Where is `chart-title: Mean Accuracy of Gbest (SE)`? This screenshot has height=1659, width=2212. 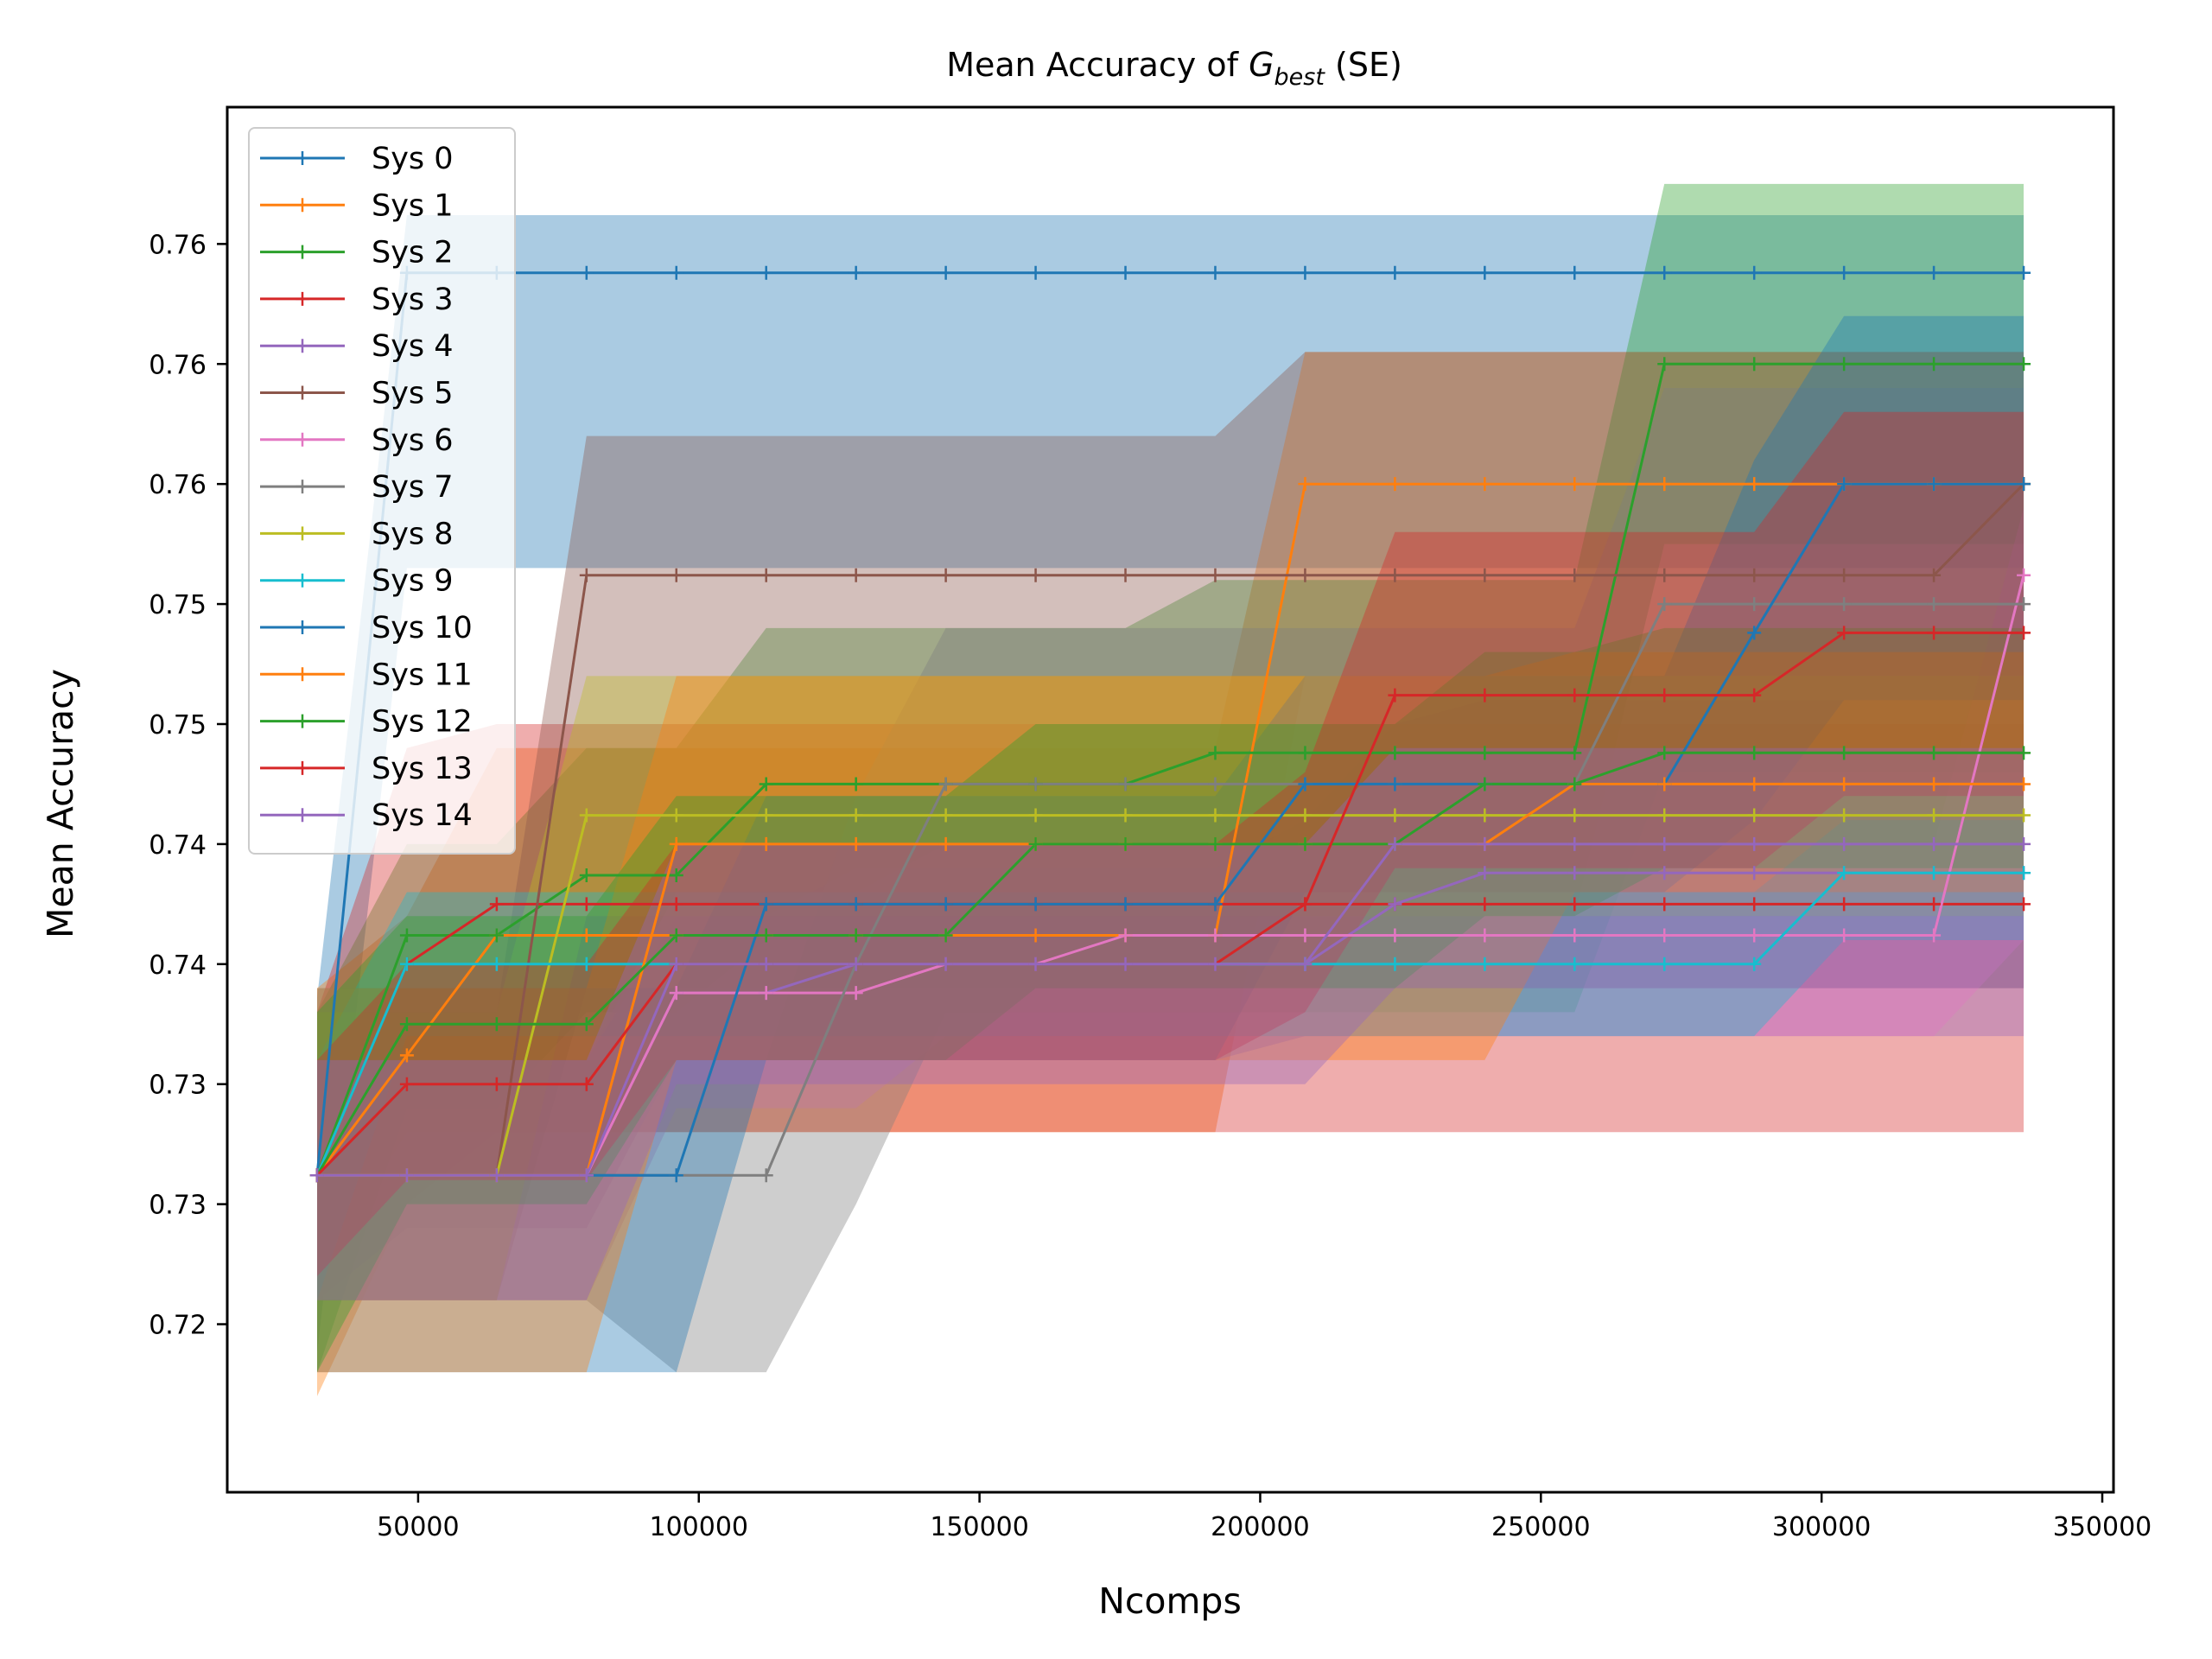 chart-title: Mean Accuracy of Gbest (SE) is located at coordinates (1174, 68).